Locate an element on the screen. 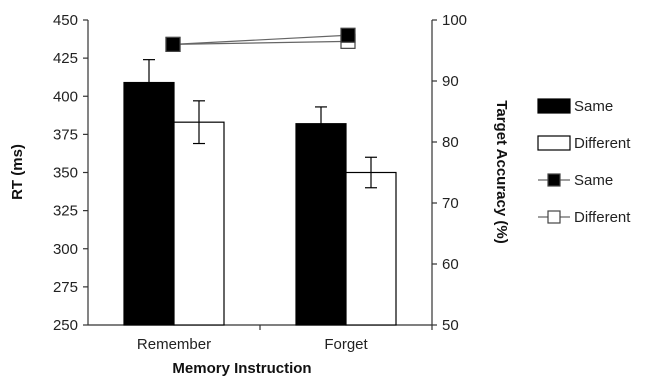  y2-tick-label: 80 is located at coordinates (450, 142).